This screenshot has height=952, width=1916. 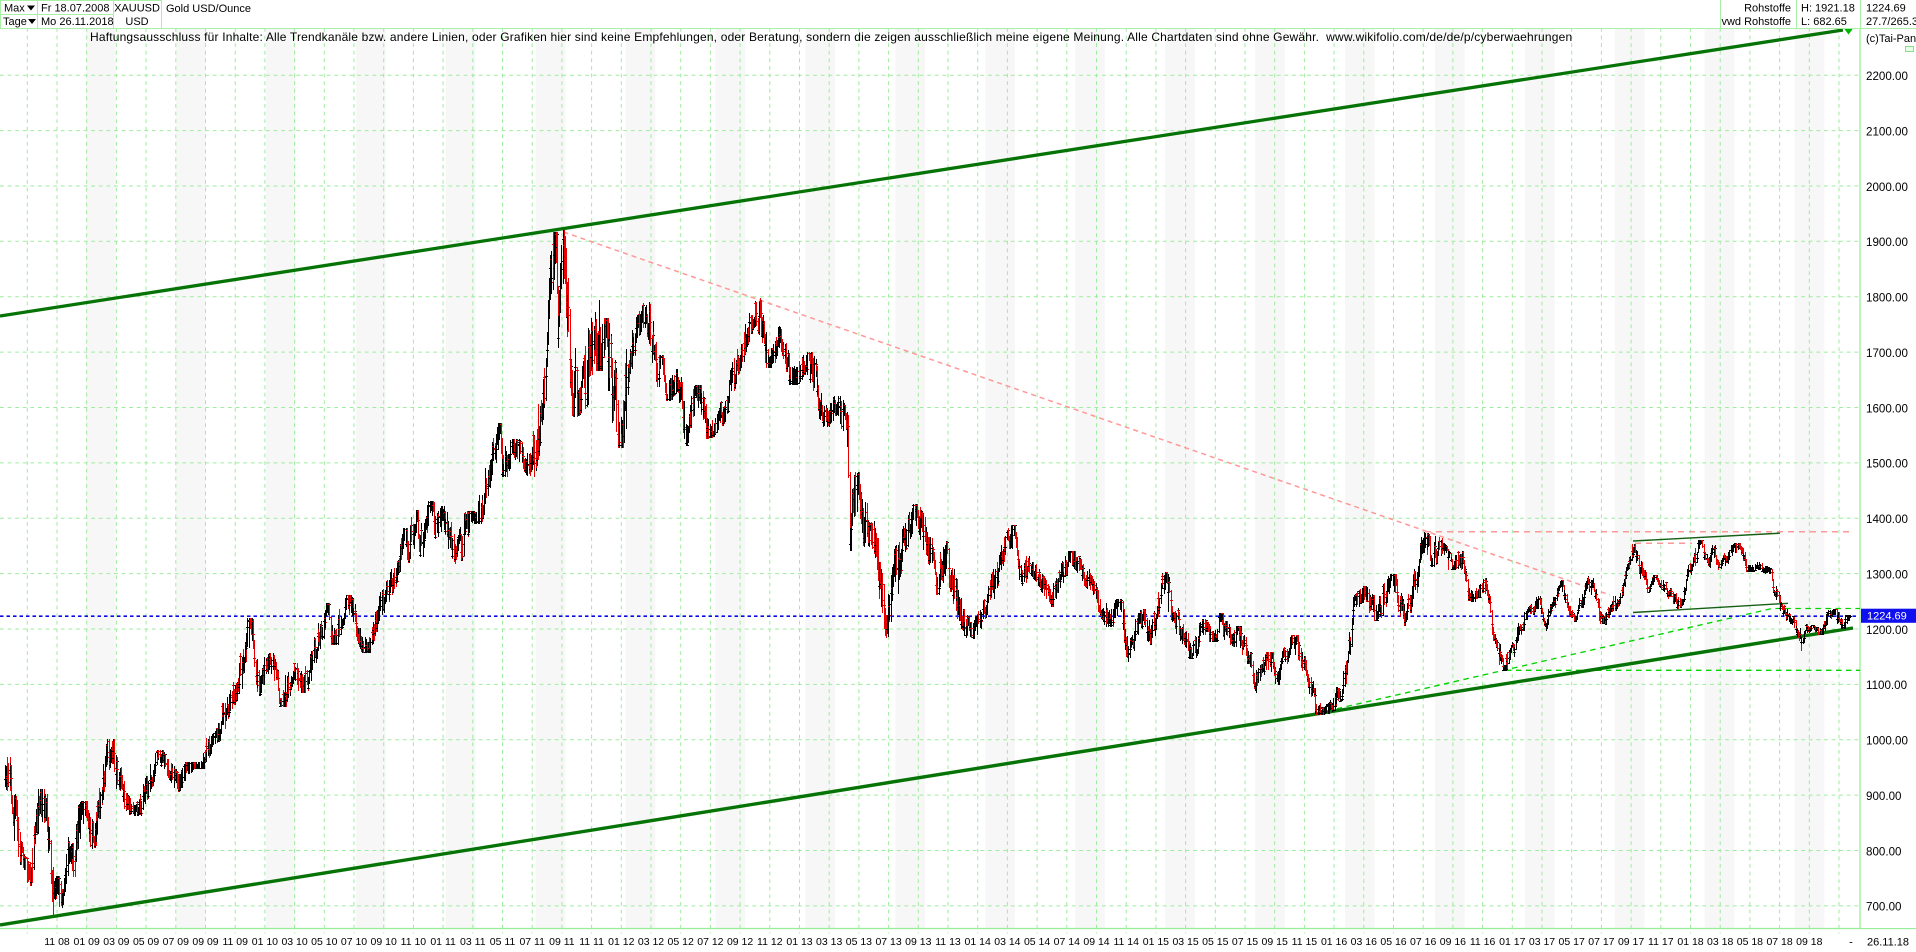 What do you see at coordinates (1891, 39) in the screenshot?
I see `svg-text: (c)Tai-Pan` at bounding box center [1891, 39].